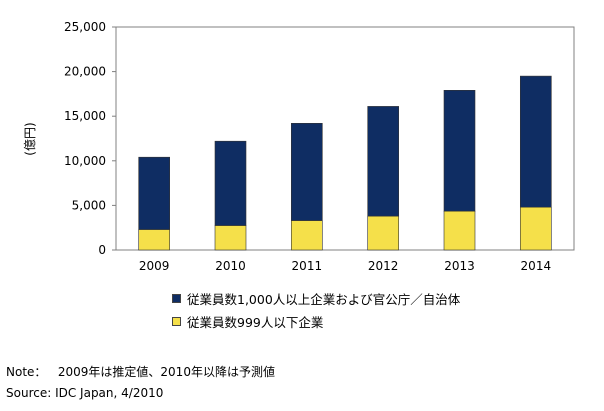 The width and height of the screenshot is (604, 411). I want to click on y-axis-label: (億円), so click(30, 138).